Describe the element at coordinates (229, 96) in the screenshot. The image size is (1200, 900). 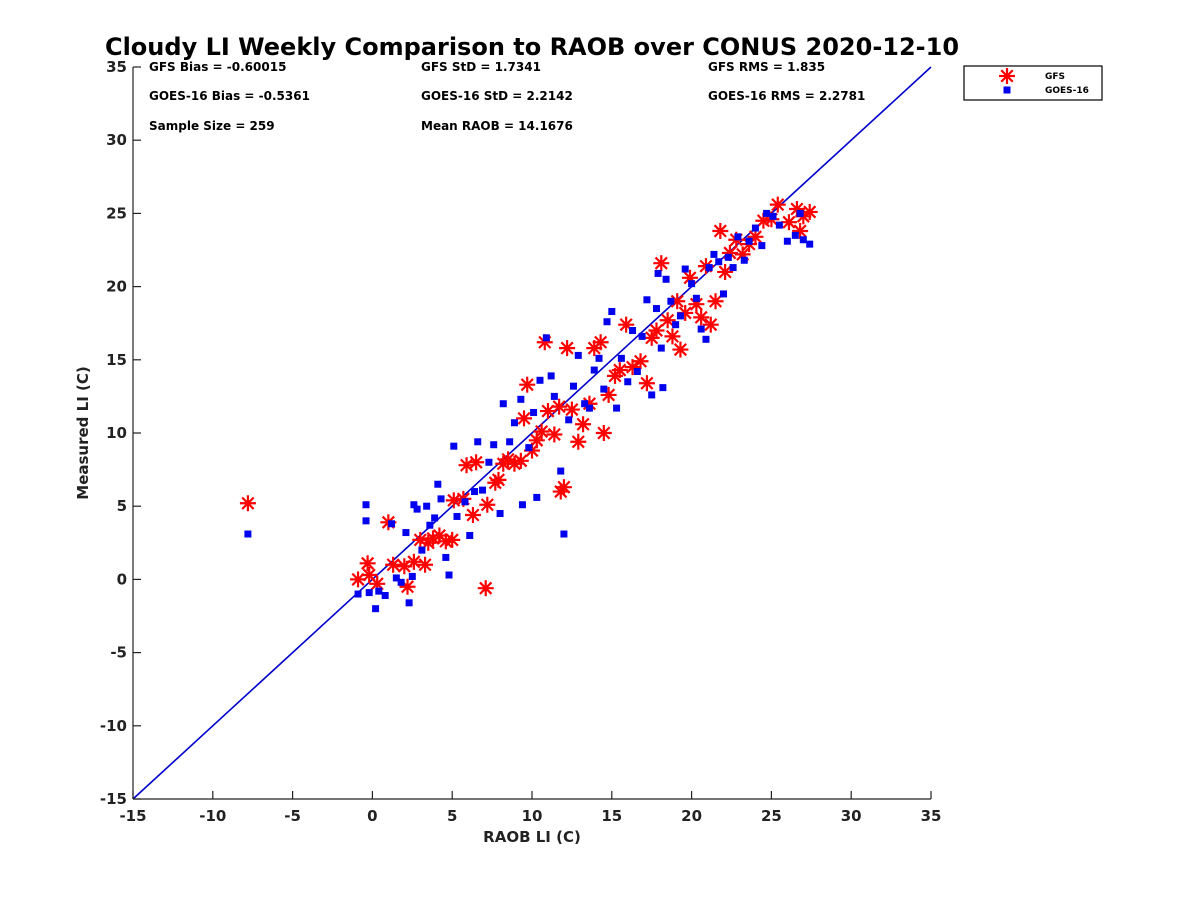
I see `stat-annotation: GOES-16 Bias = -0.5361` at that location.